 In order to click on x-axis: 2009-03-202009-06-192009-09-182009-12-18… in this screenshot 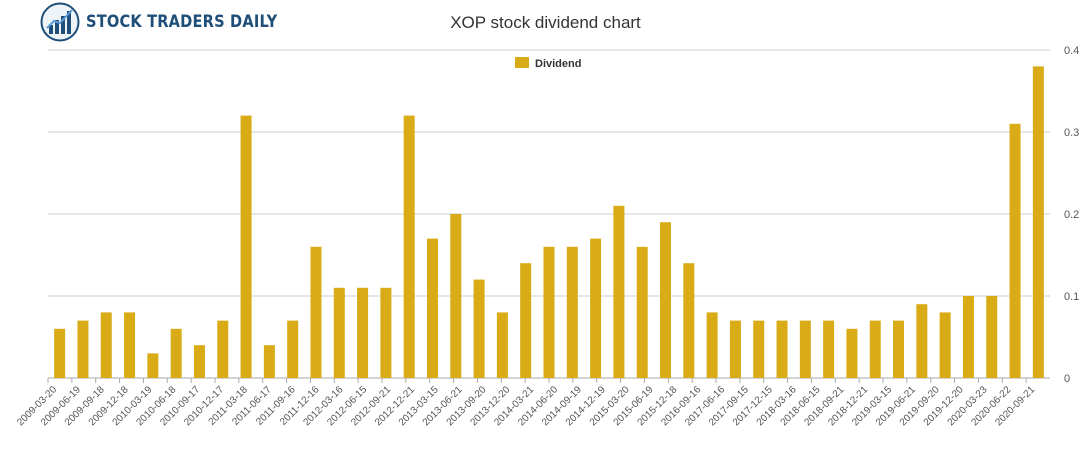, I will do `click(526, 403)`.